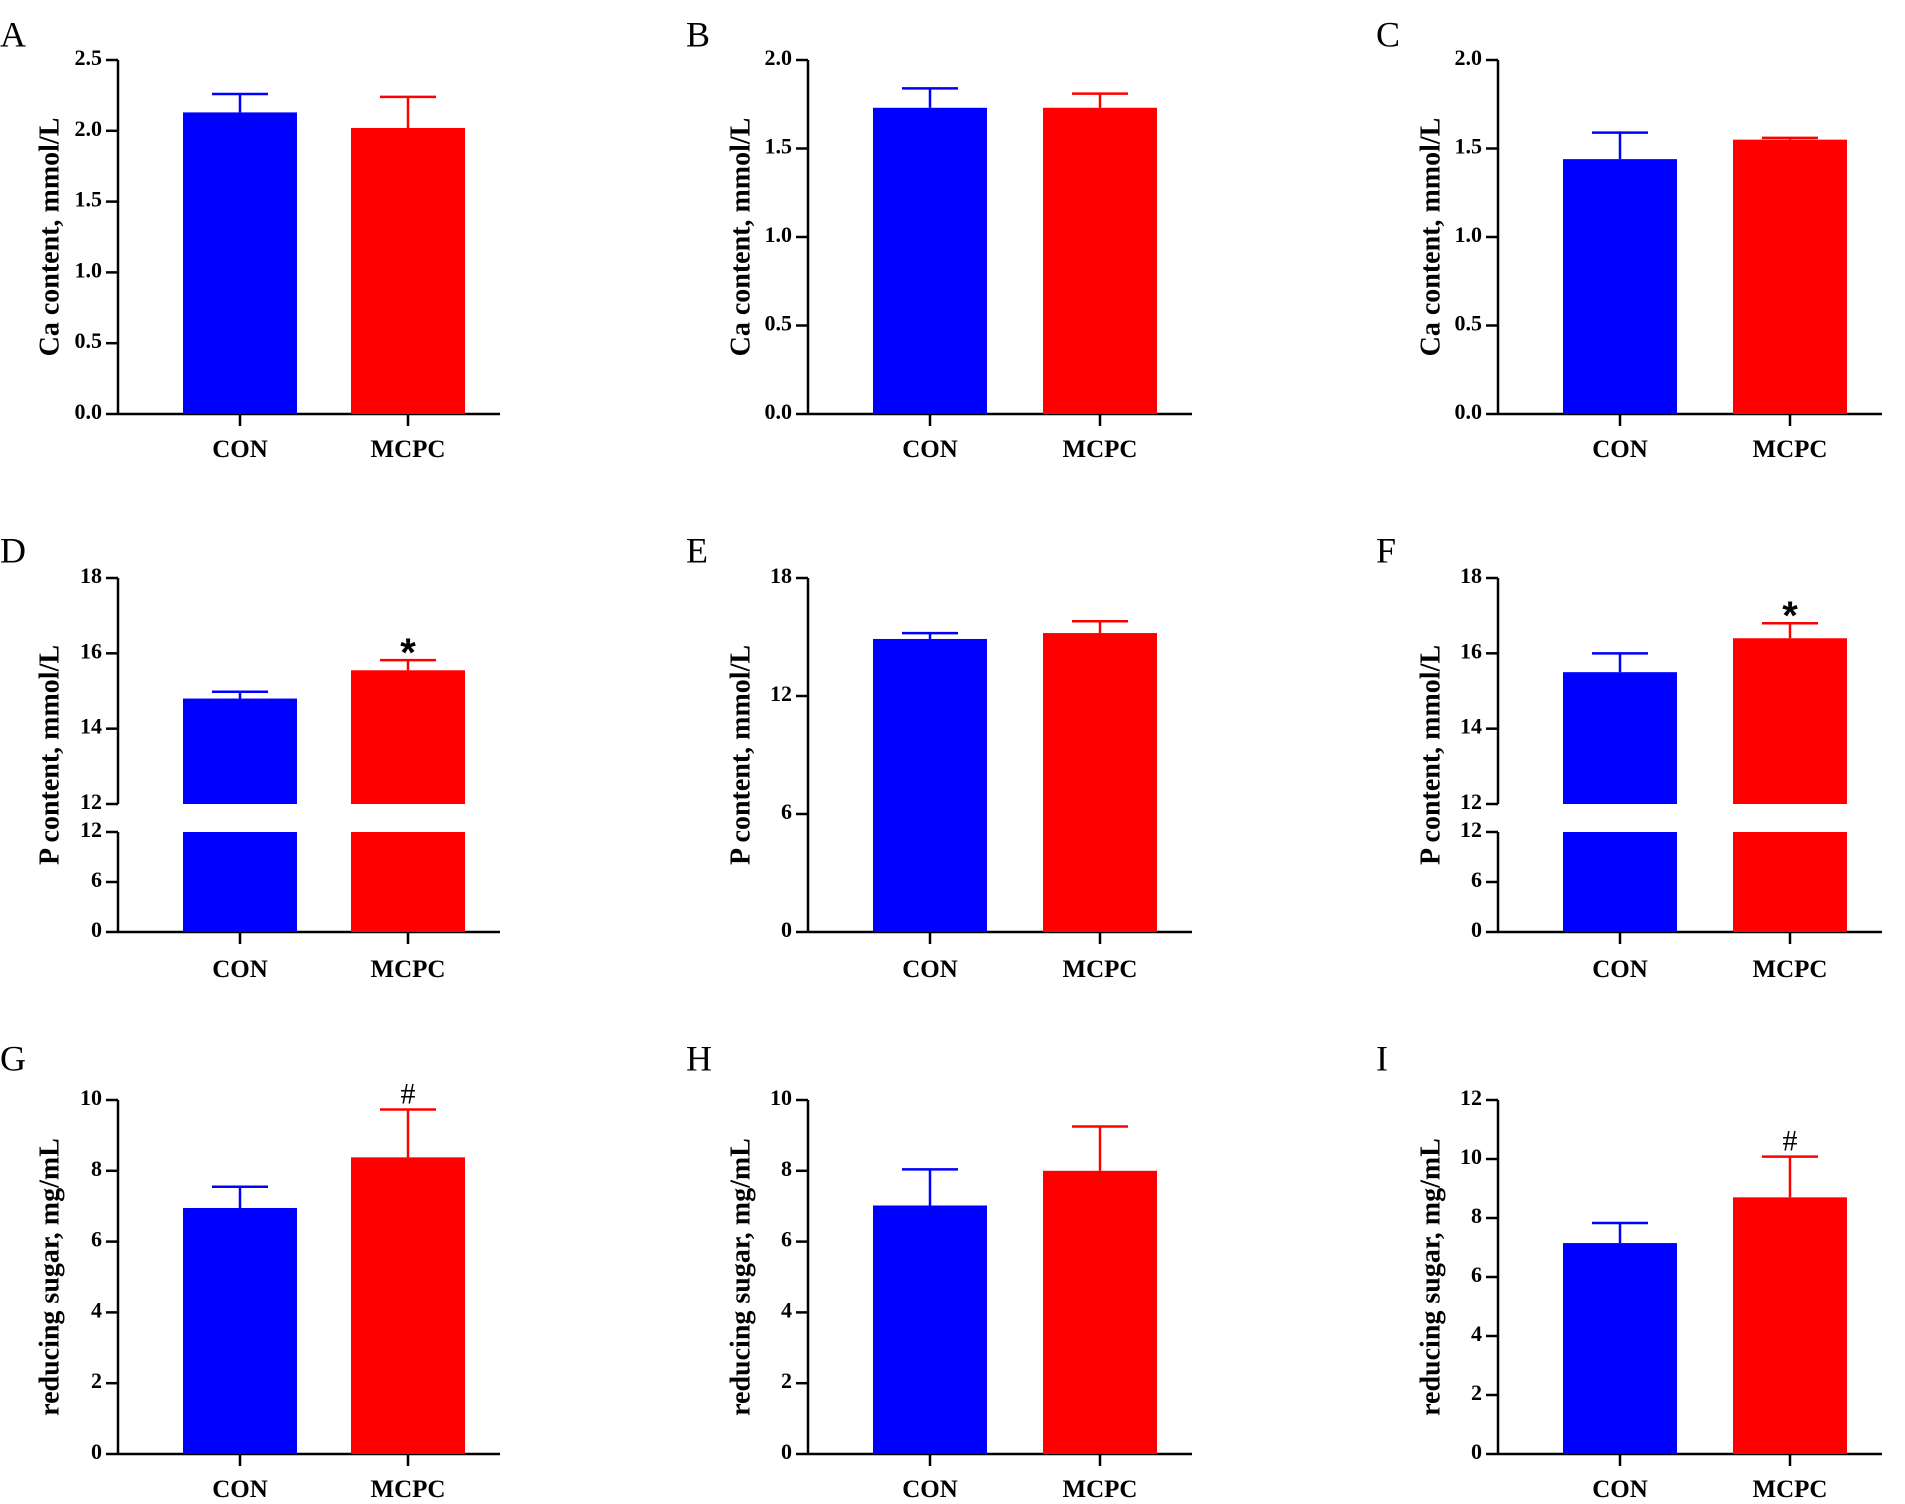  I want to click on panel-letter: H, so click(699, 1058).